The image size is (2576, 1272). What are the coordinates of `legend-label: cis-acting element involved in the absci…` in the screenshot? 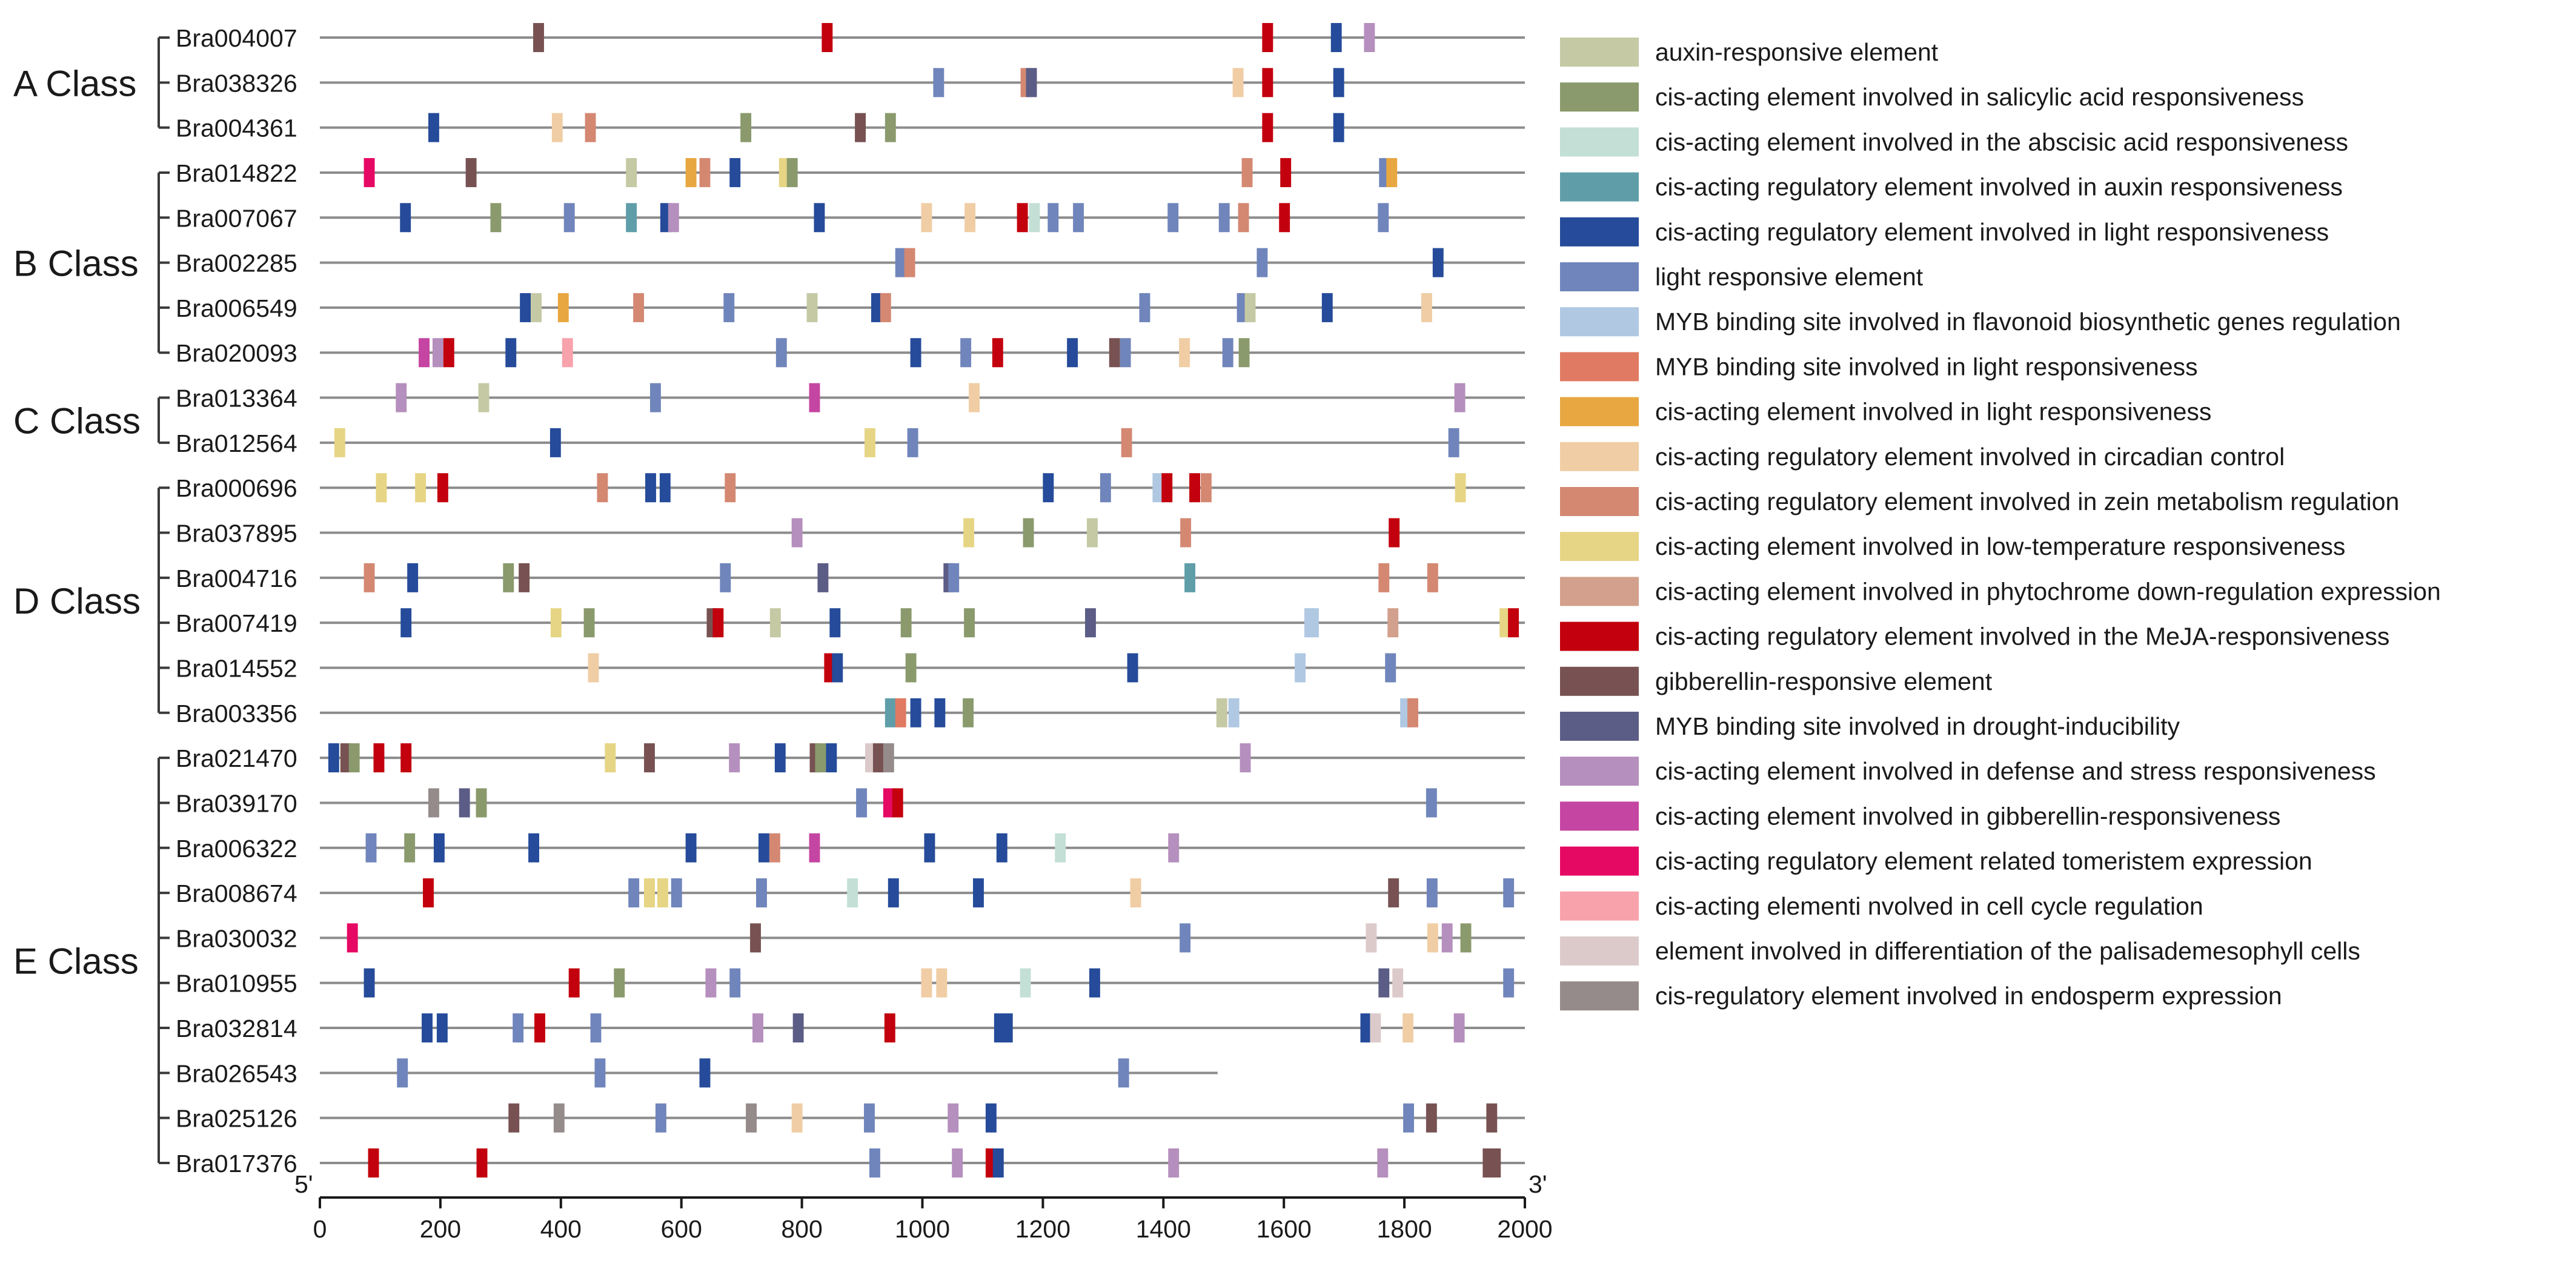 It's located at (2001, 142).